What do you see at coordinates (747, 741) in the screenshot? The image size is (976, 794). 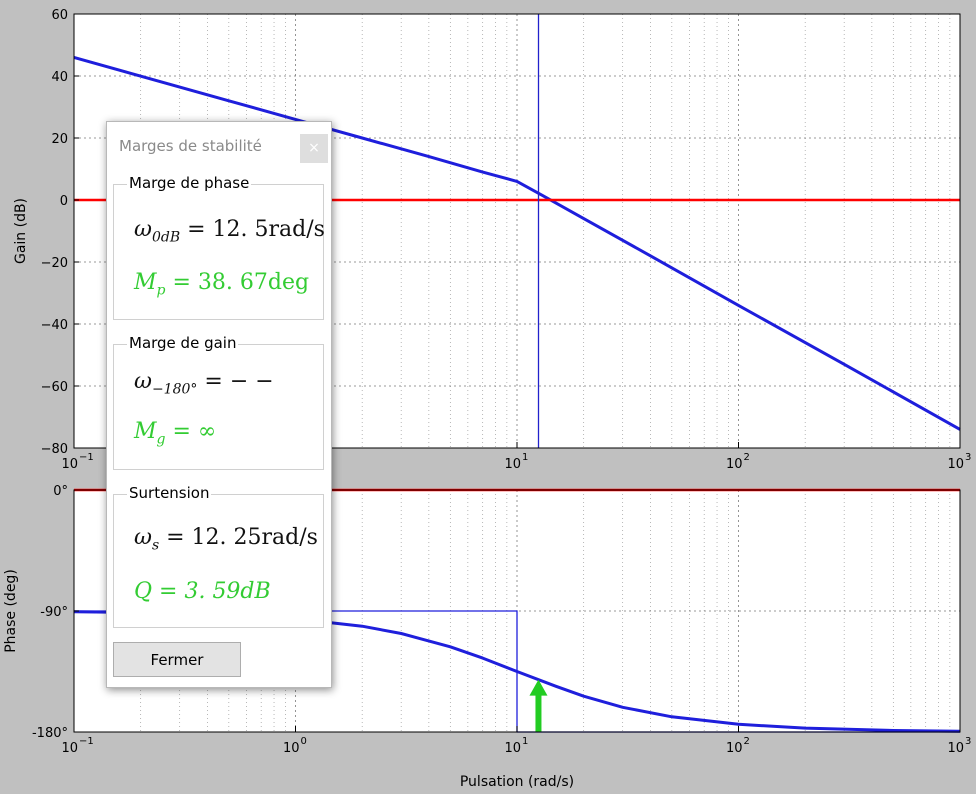 I see `phase-x-tick-exponent: 2` at bounding box center [747, 741].